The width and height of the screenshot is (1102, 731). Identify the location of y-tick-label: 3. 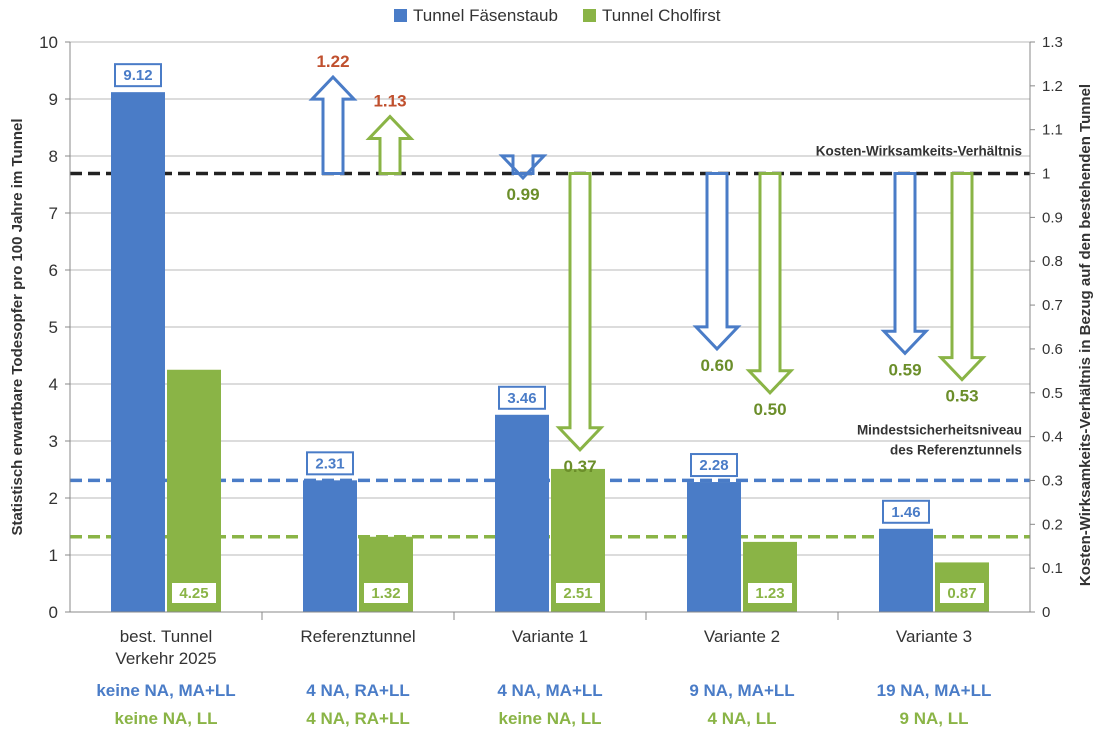
(53, 441).